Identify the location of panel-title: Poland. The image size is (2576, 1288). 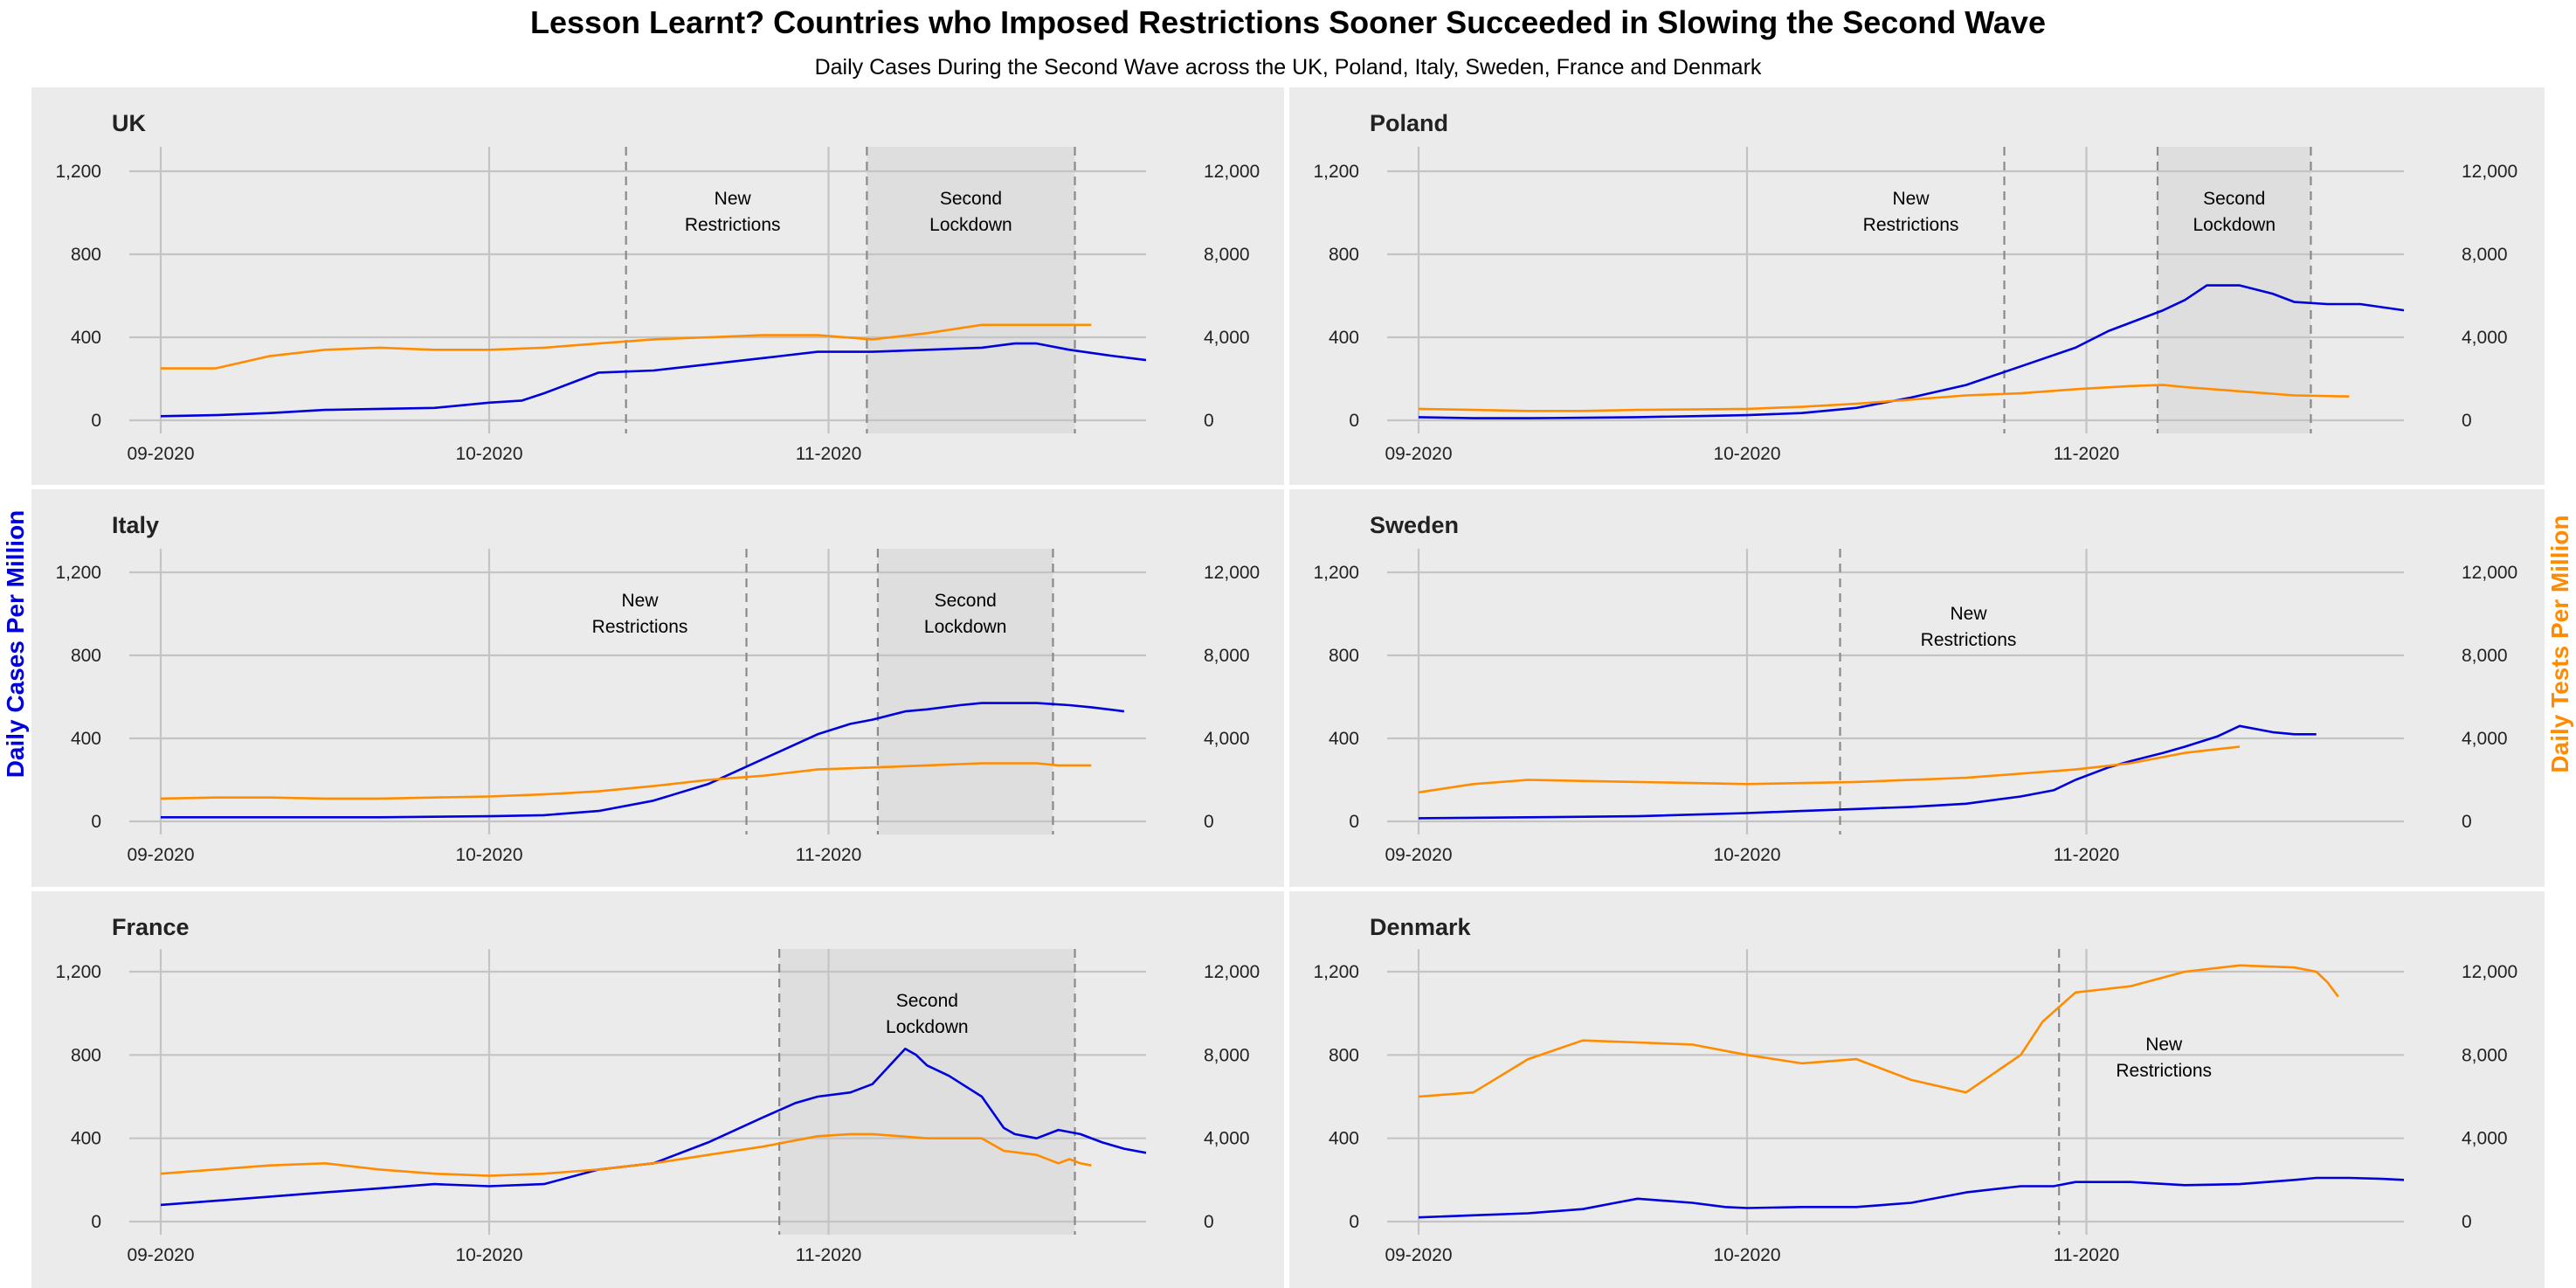
(1409, 123).